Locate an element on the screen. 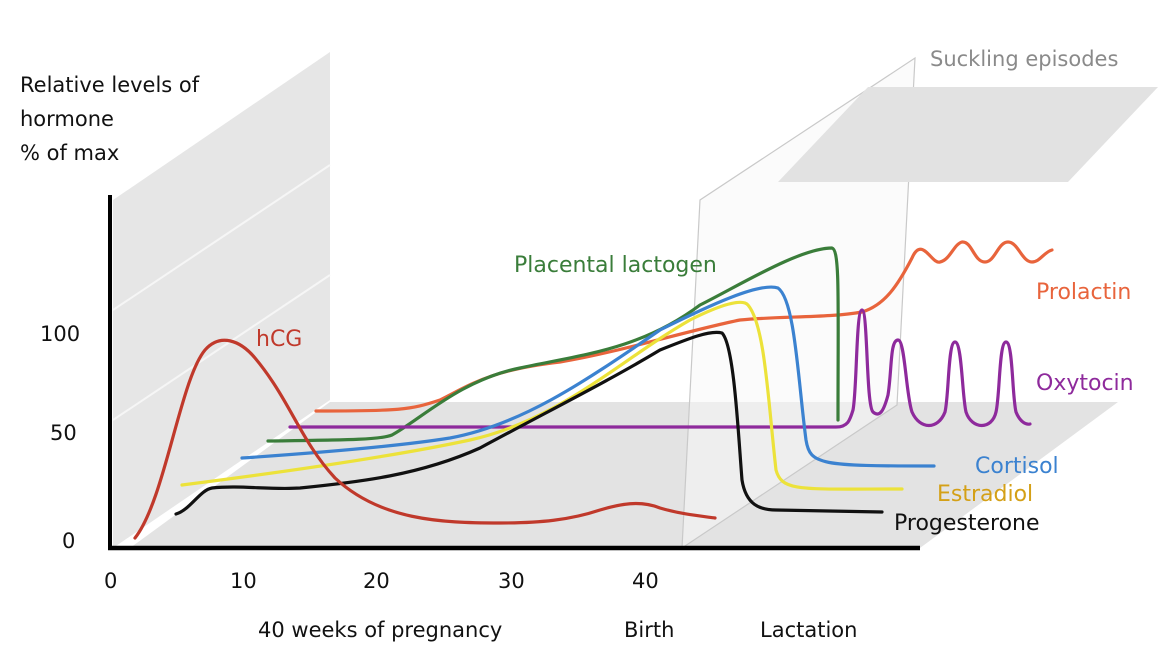  back-wall-panel is located at coordinates (221, 300).